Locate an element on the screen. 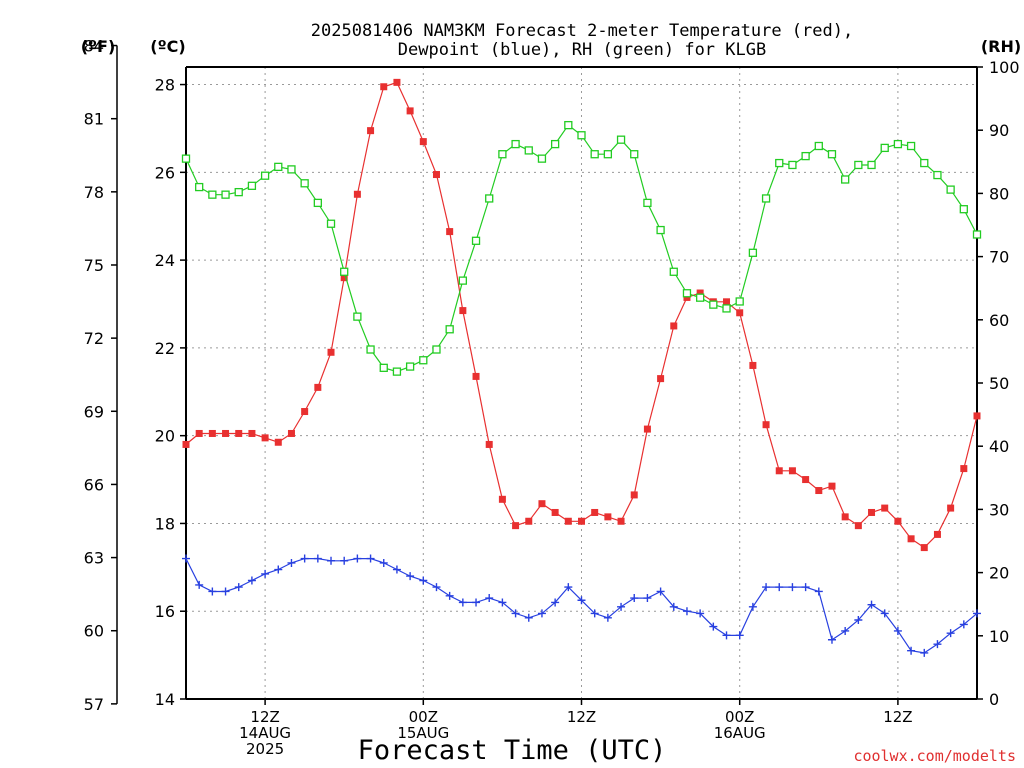 The height and width of the screenshot is (768, 1024). celsius-tick-label: 16 is located at coordinates (165, 611).